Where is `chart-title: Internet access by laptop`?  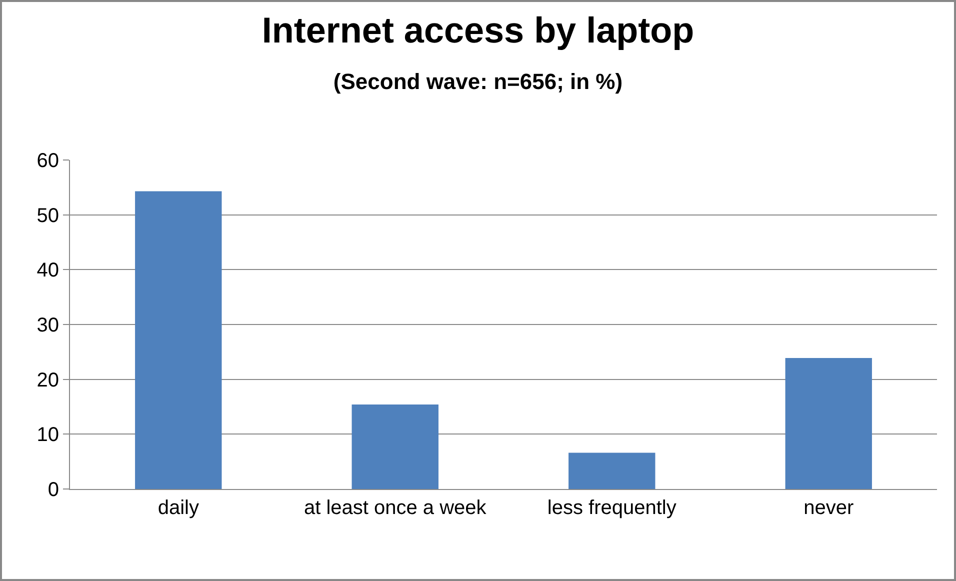 chart-title: Internet access by laptop is located at coordinates (478, 29).